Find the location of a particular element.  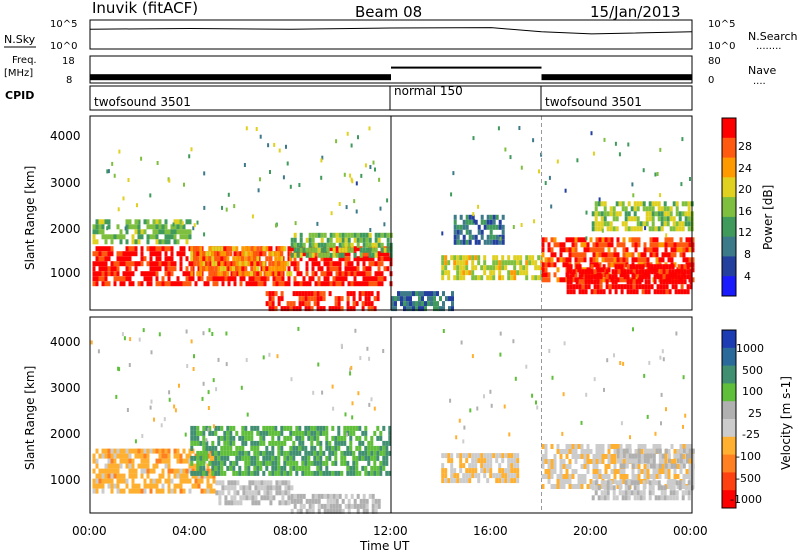

x-axis-title: Time UT is located at coordinates (384, 546).